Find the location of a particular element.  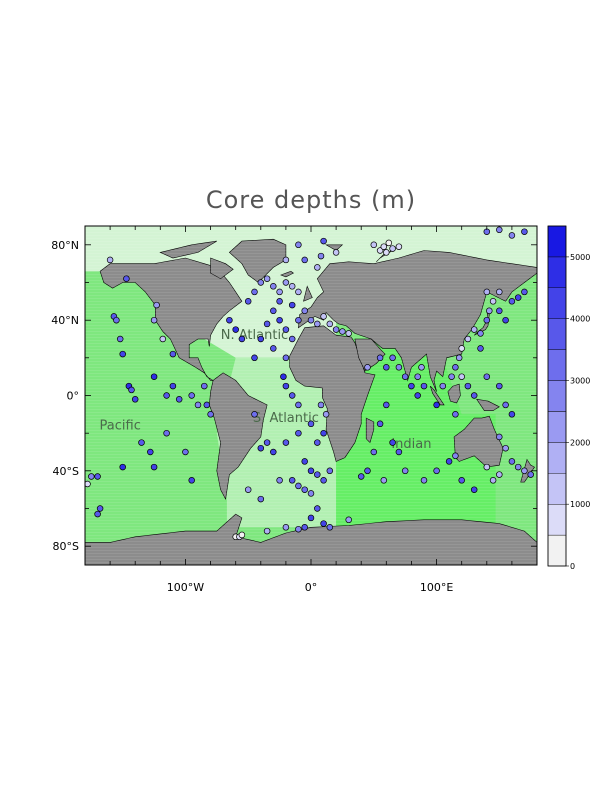

colorbar-tick-label: 5000 is located at coordinates (580, 257).